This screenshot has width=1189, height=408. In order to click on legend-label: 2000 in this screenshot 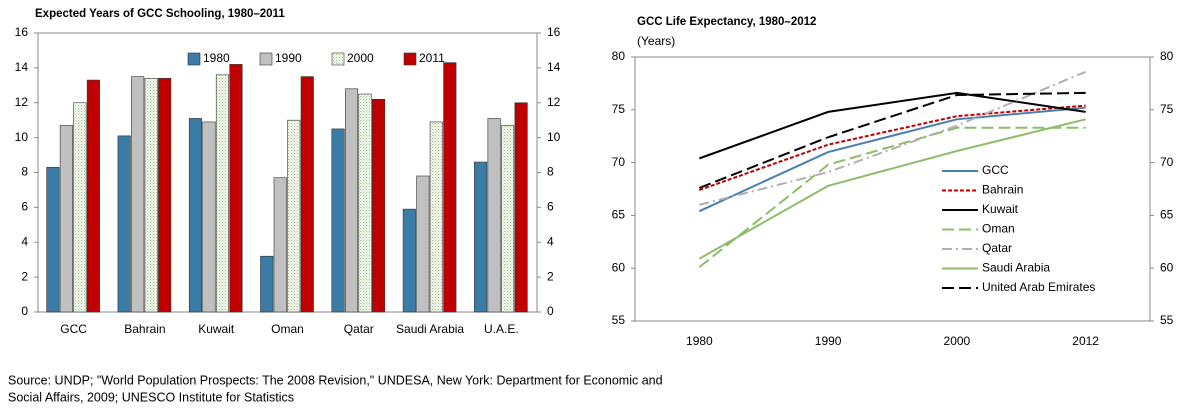, I will do `click(360, 58)`.